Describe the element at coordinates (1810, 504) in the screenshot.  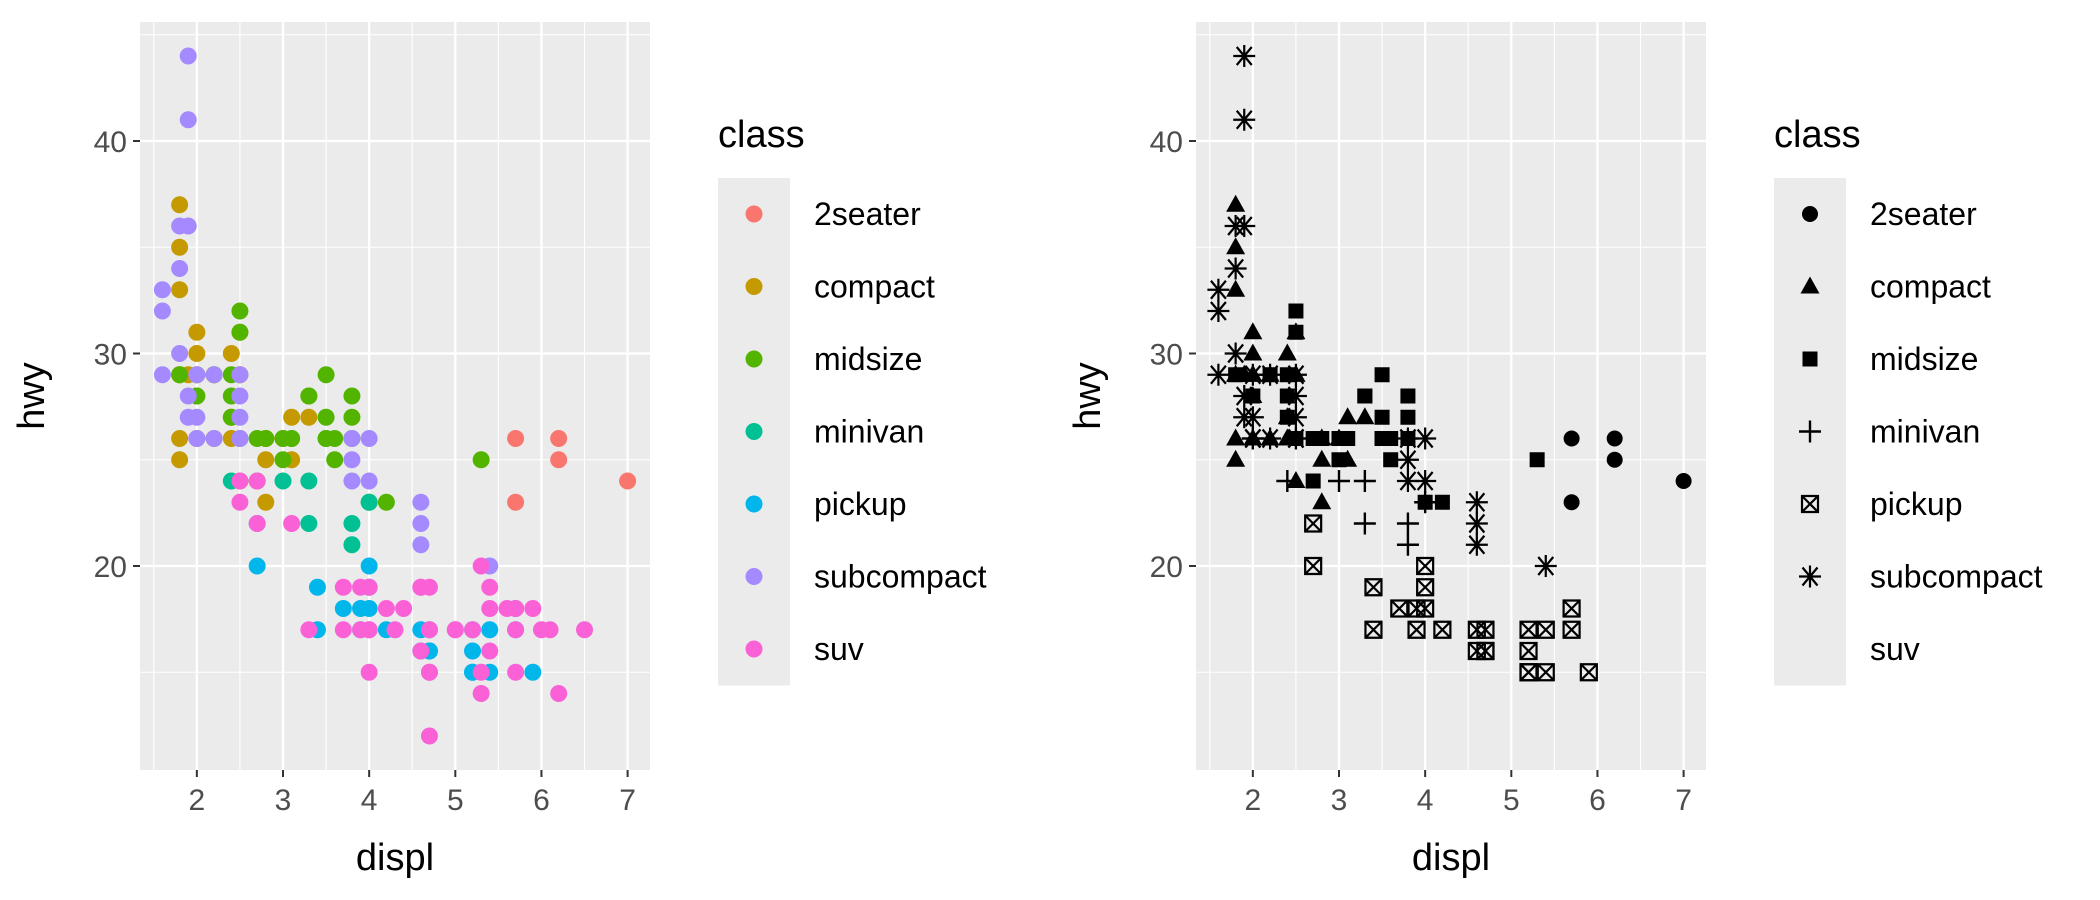
I see `legend-key-pickup` at that location.